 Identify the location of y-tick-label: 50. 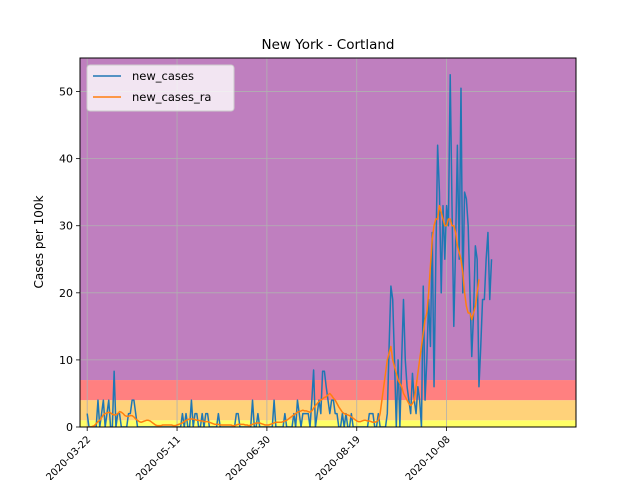
(66, 92).